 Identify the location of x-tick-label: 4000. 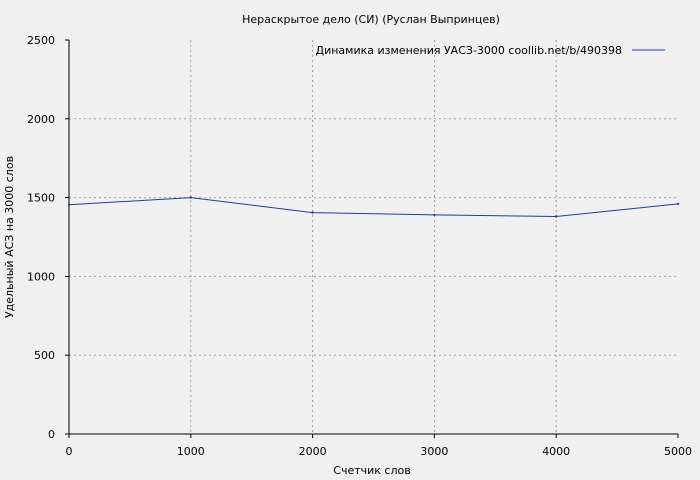
(556, 451).